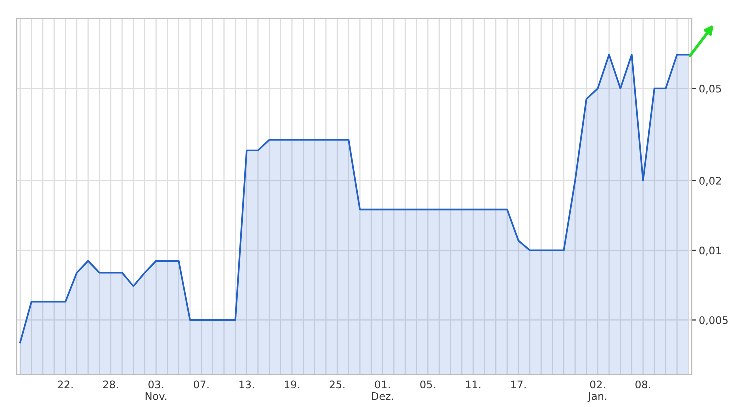 This screenshot has width=733, height=407. Describe the element at coordinates (110, 384) in the screenshot. I see `x-tick-label: 28.` at that location.